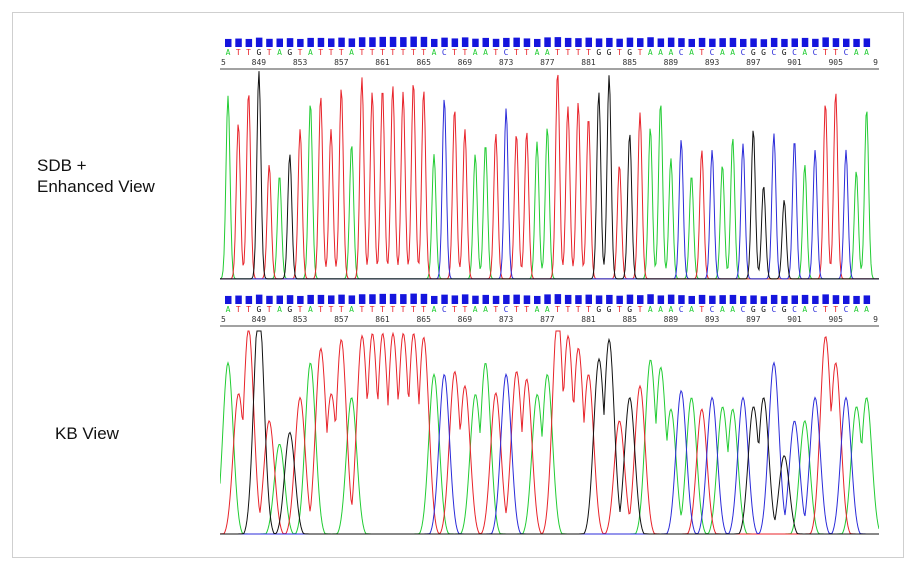 The image size is (916, 572). What do you see at coordinates (588, 62) in the screenshot?
I see `tick-label: 881` at bounding box center [588, 62].